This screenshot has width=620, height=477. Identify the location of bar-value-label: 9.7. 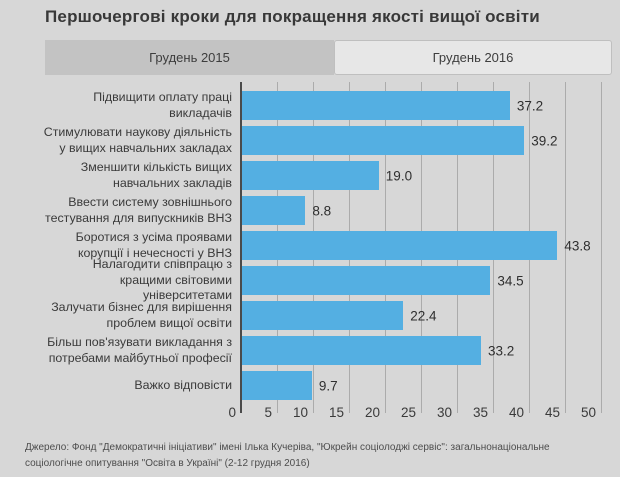
(328, 385).